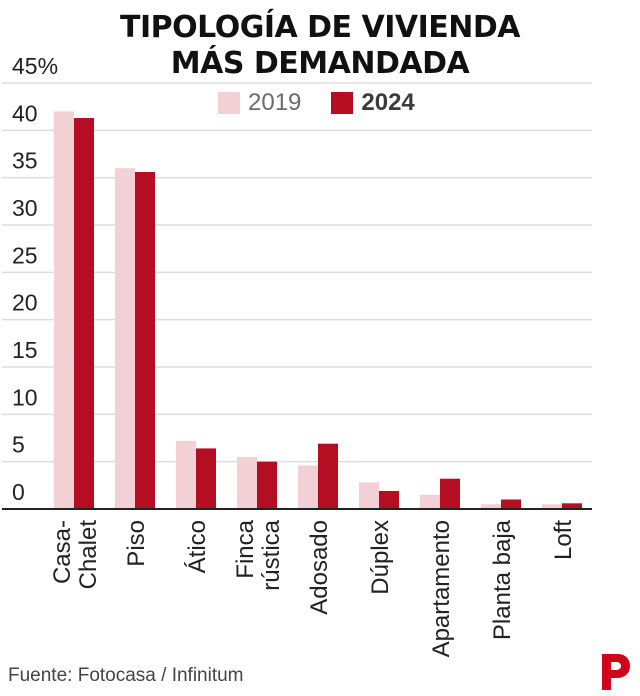 The width and height of the screenshot is (640, 696). Describe the element at coordinates (75, 555) in the screenshot. I see `x-category-label: Casa-Chalet` at that location.